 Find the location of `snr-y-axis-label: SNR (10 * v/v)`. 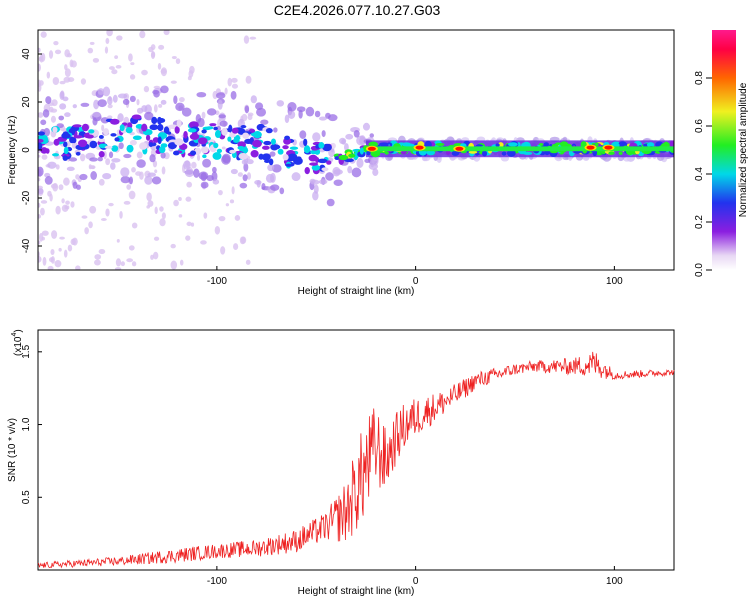

snr-y-axis-label: SNR (10 * v/v) is located at coordinates (12, 450).